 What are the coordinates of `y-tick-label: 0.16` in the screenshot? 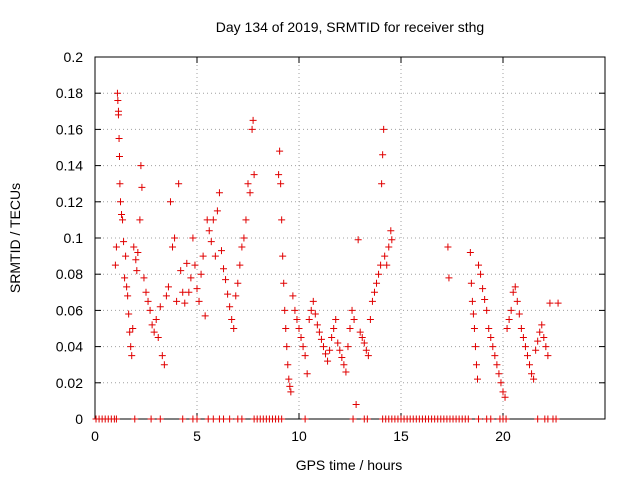 It's located at (69, 129).